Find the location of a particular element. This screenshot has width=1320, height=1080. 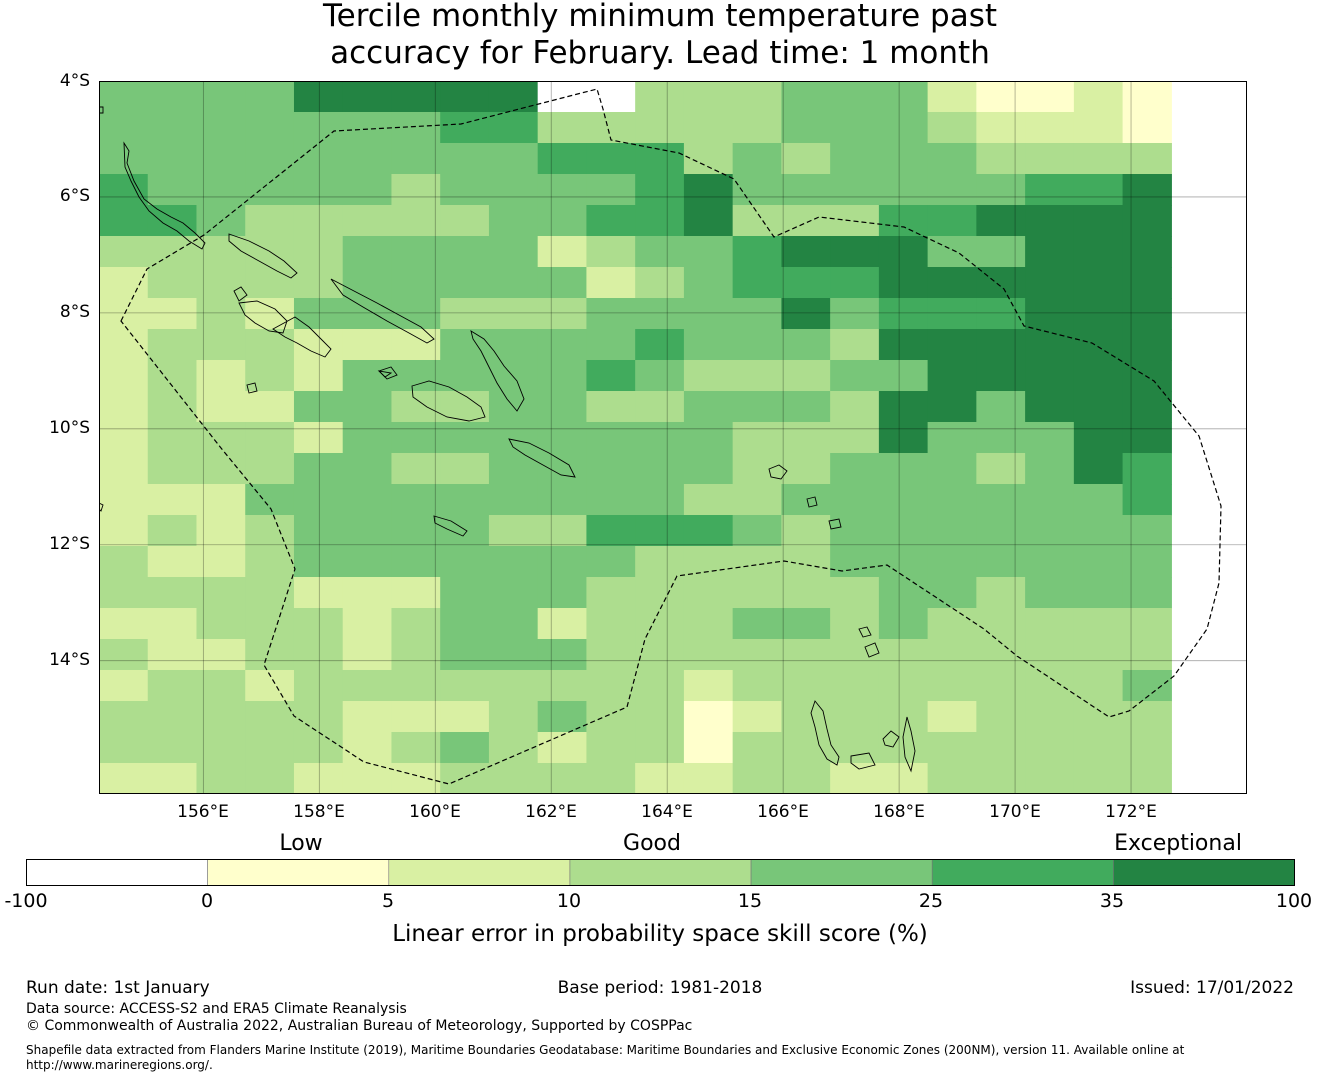

issued-date: Issued: 17/01/2022 is located at coordinates (1212, 988).